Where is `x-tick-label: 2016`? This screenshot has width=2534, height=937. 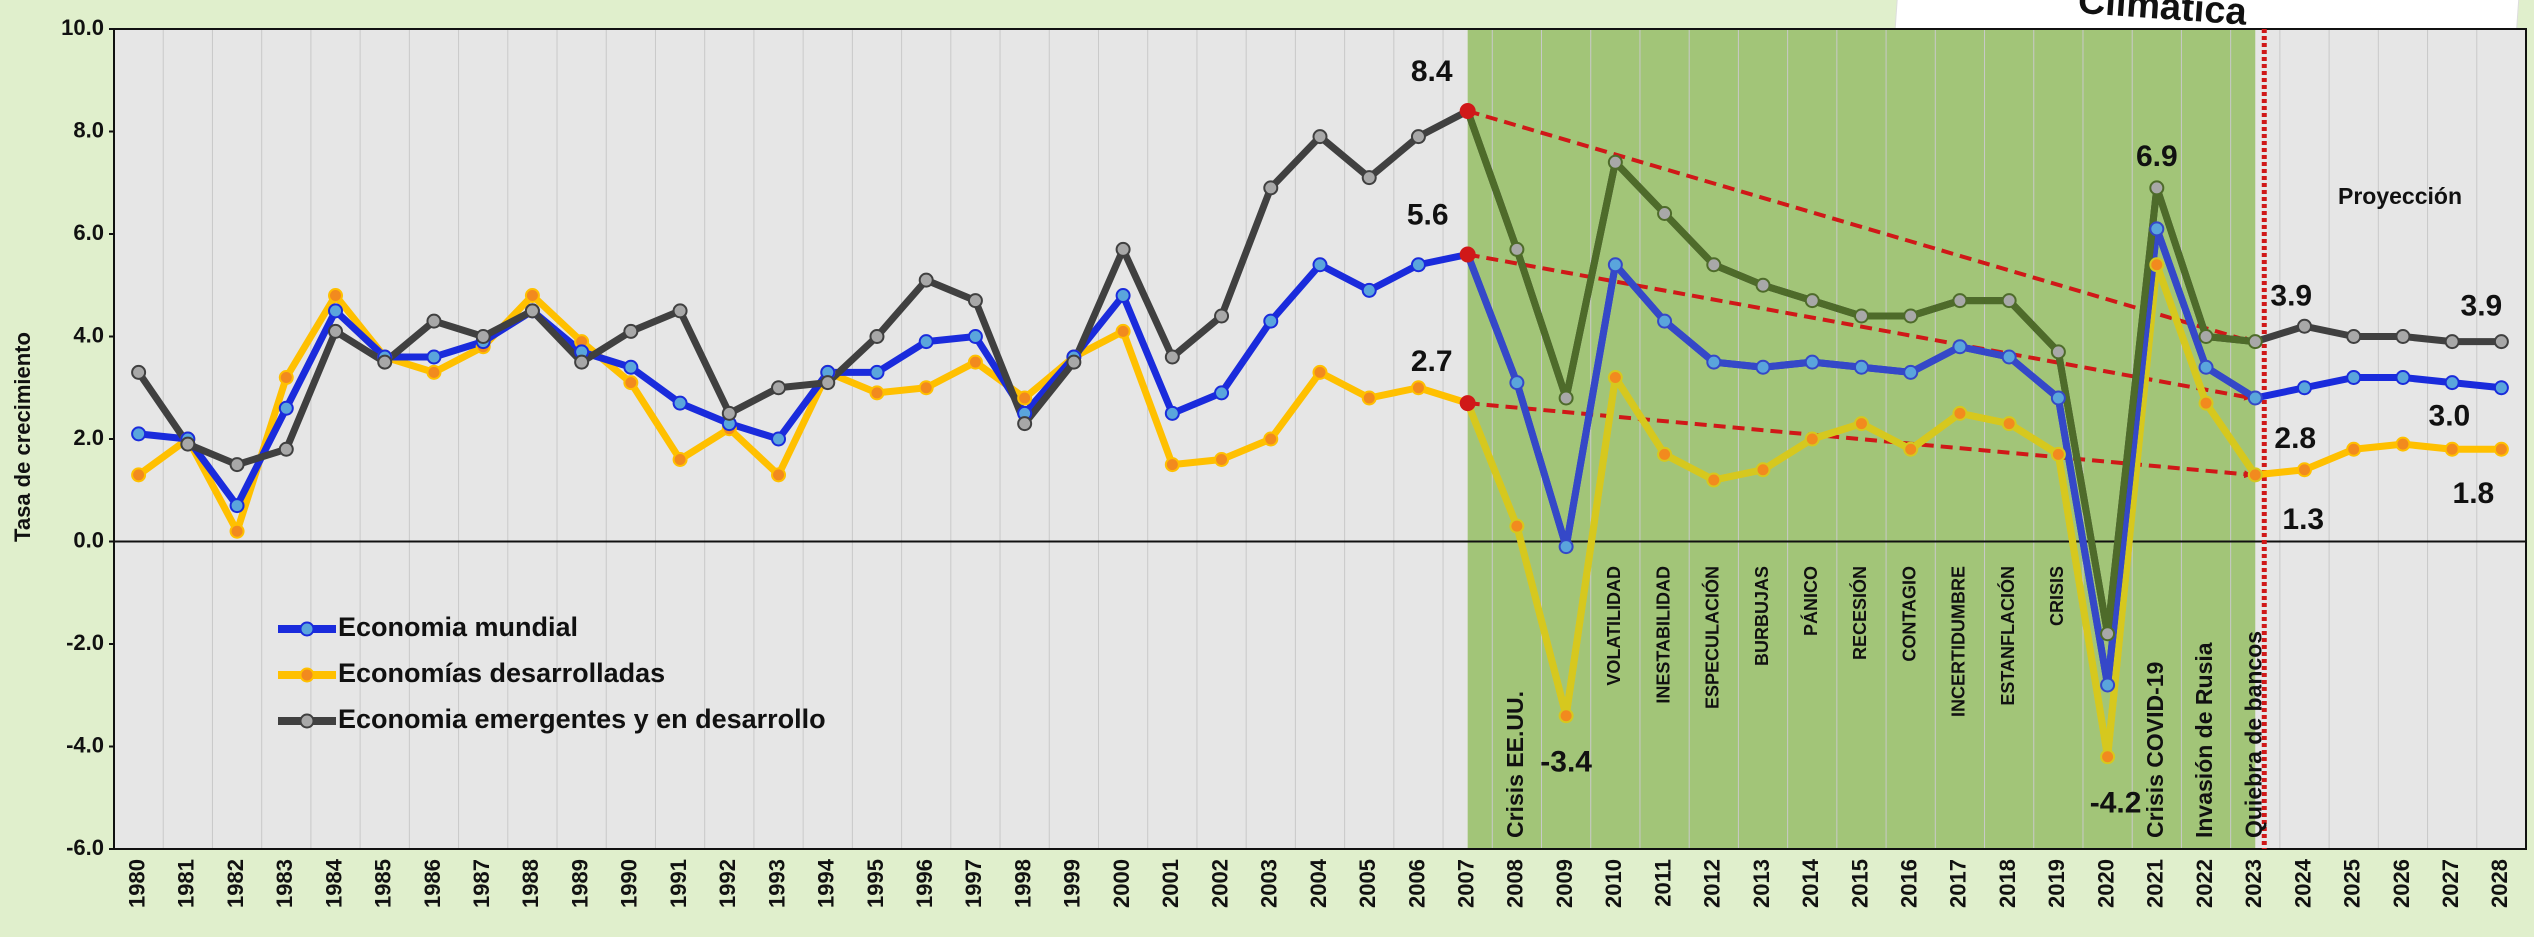
x-tick-label: 2016 is located at coordinates (1909, 883).